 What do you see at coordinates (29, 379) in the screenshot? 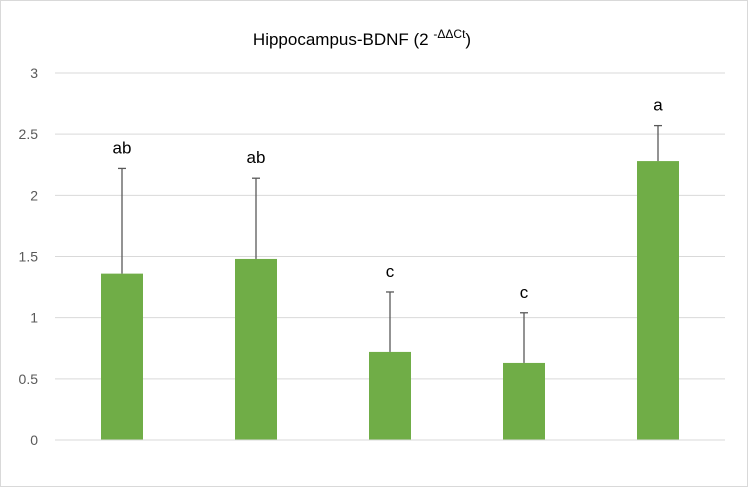
I see `y-tick-label: 0.5` at bounding box center [29, 379].